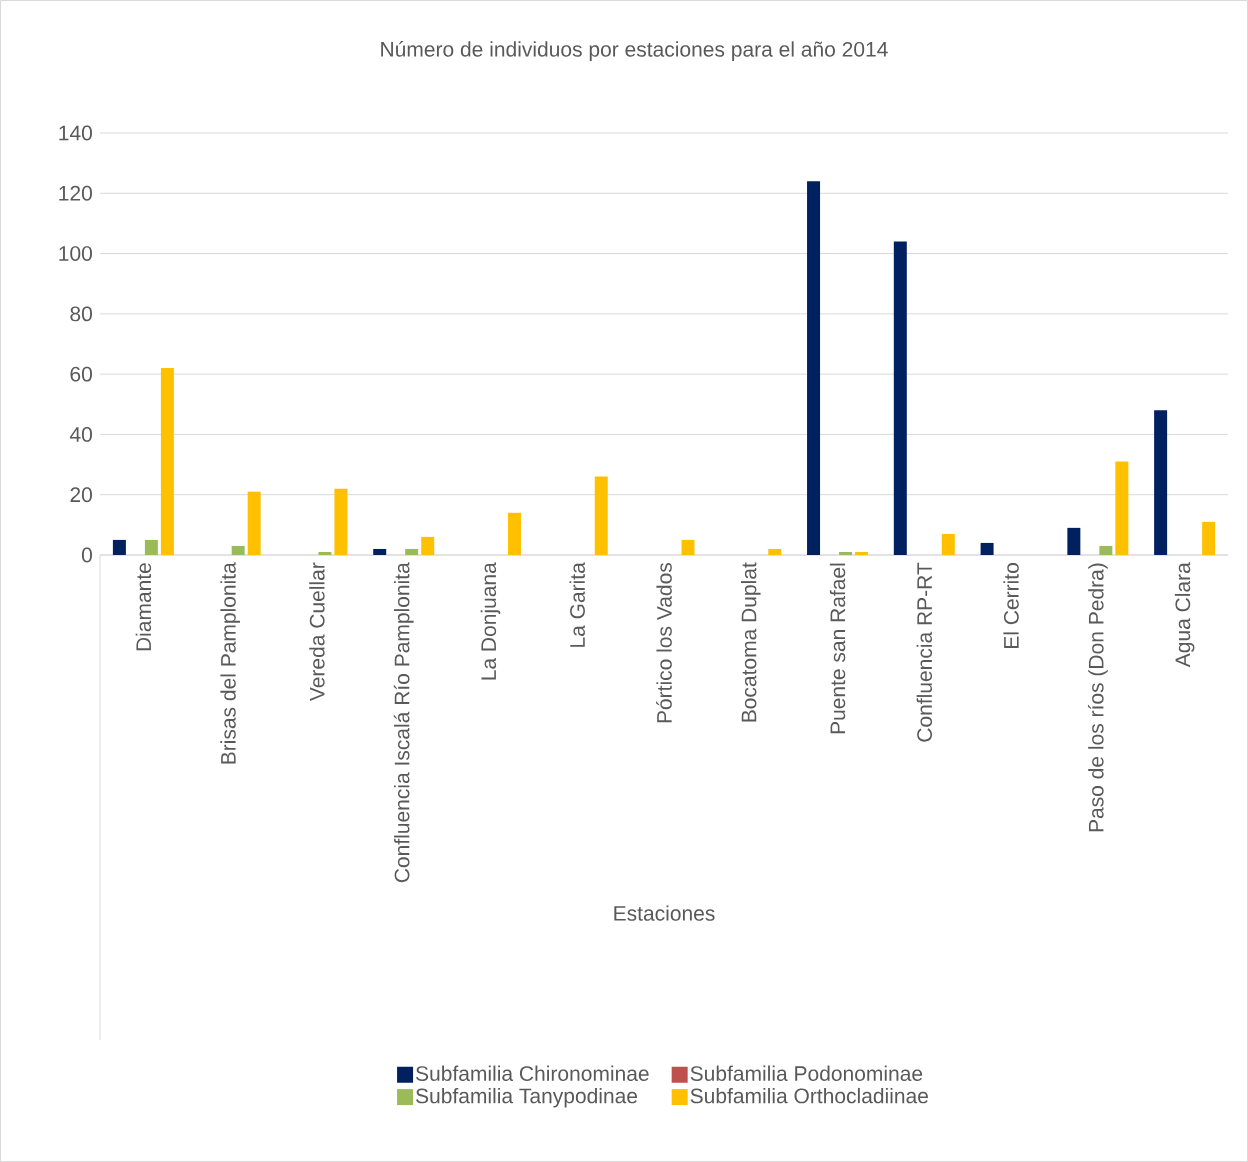  What do you see at coordinates (75, 253) in the screenshot?
I see `y-tick-label: 100` at bounding box center [75, 253].